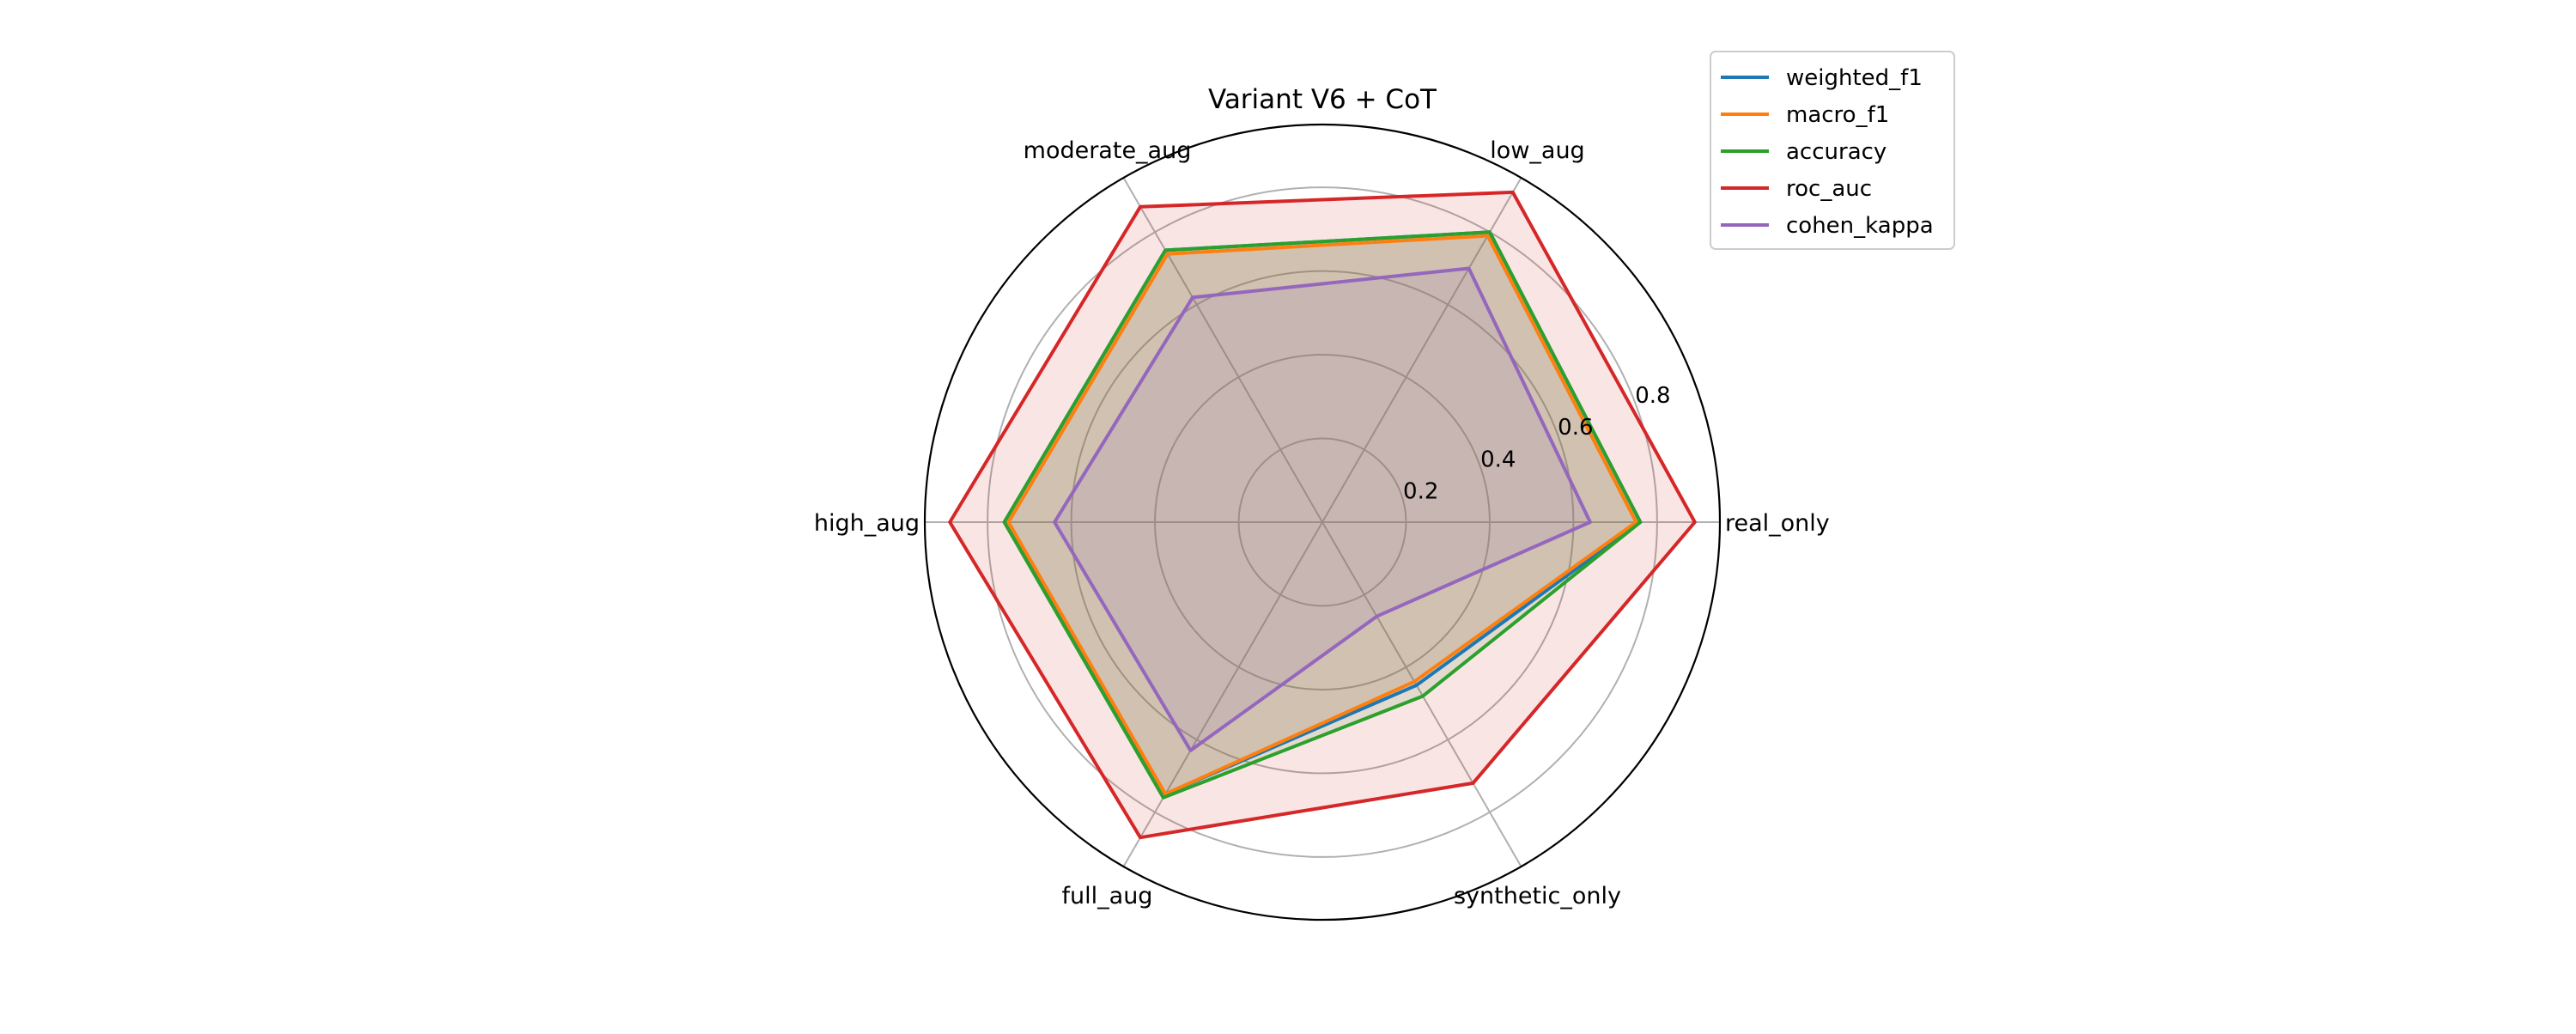 This screenshot has width=2576, height=1034. I want to click on series-line-macro_f1, so click(1322, 515).